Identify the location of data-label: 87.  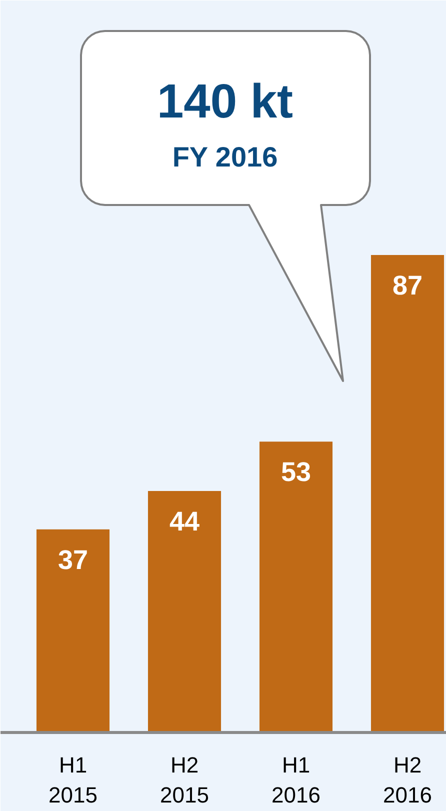
(407, 285).